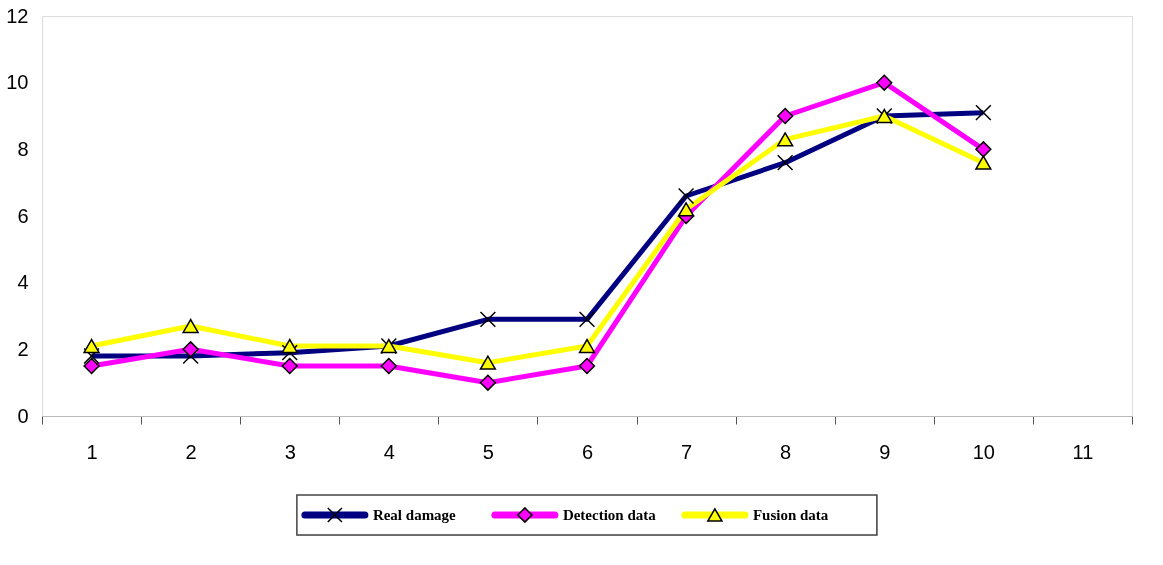 Image resolution: width=1163 pixels, height=565 pixels. I want to click on y-tick-label: 8, so click(23, 148).